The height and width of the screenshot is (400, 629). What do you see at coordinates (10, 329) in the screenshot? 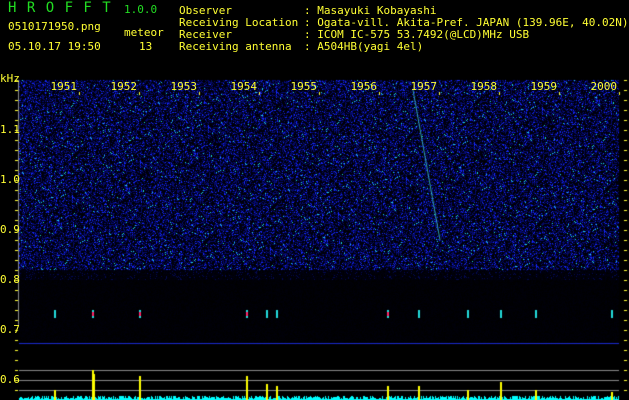
I see `y-tick-label: 0.7` at bounding box center [10, 329].